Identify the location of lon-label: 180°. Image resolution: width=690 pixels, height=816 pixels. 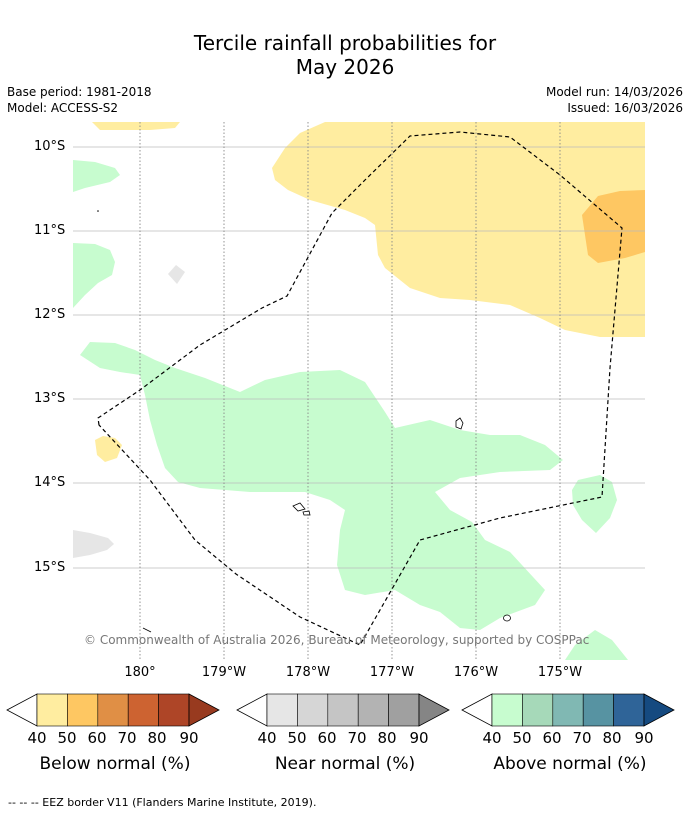
(140, 672).